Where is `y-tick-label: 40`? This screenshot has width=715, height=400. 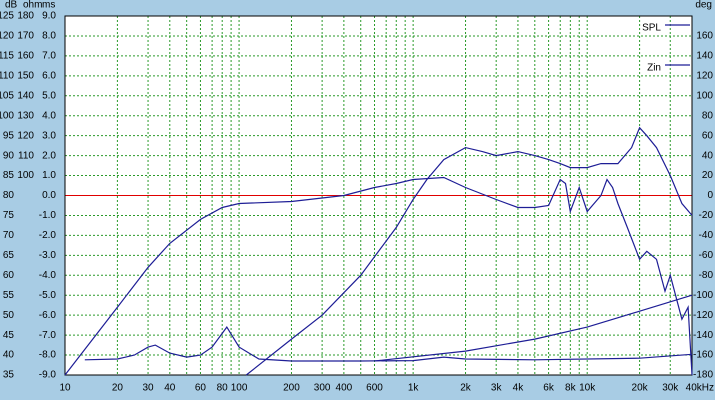
y-tick-label: 40 is located at coordinates (9, 355).